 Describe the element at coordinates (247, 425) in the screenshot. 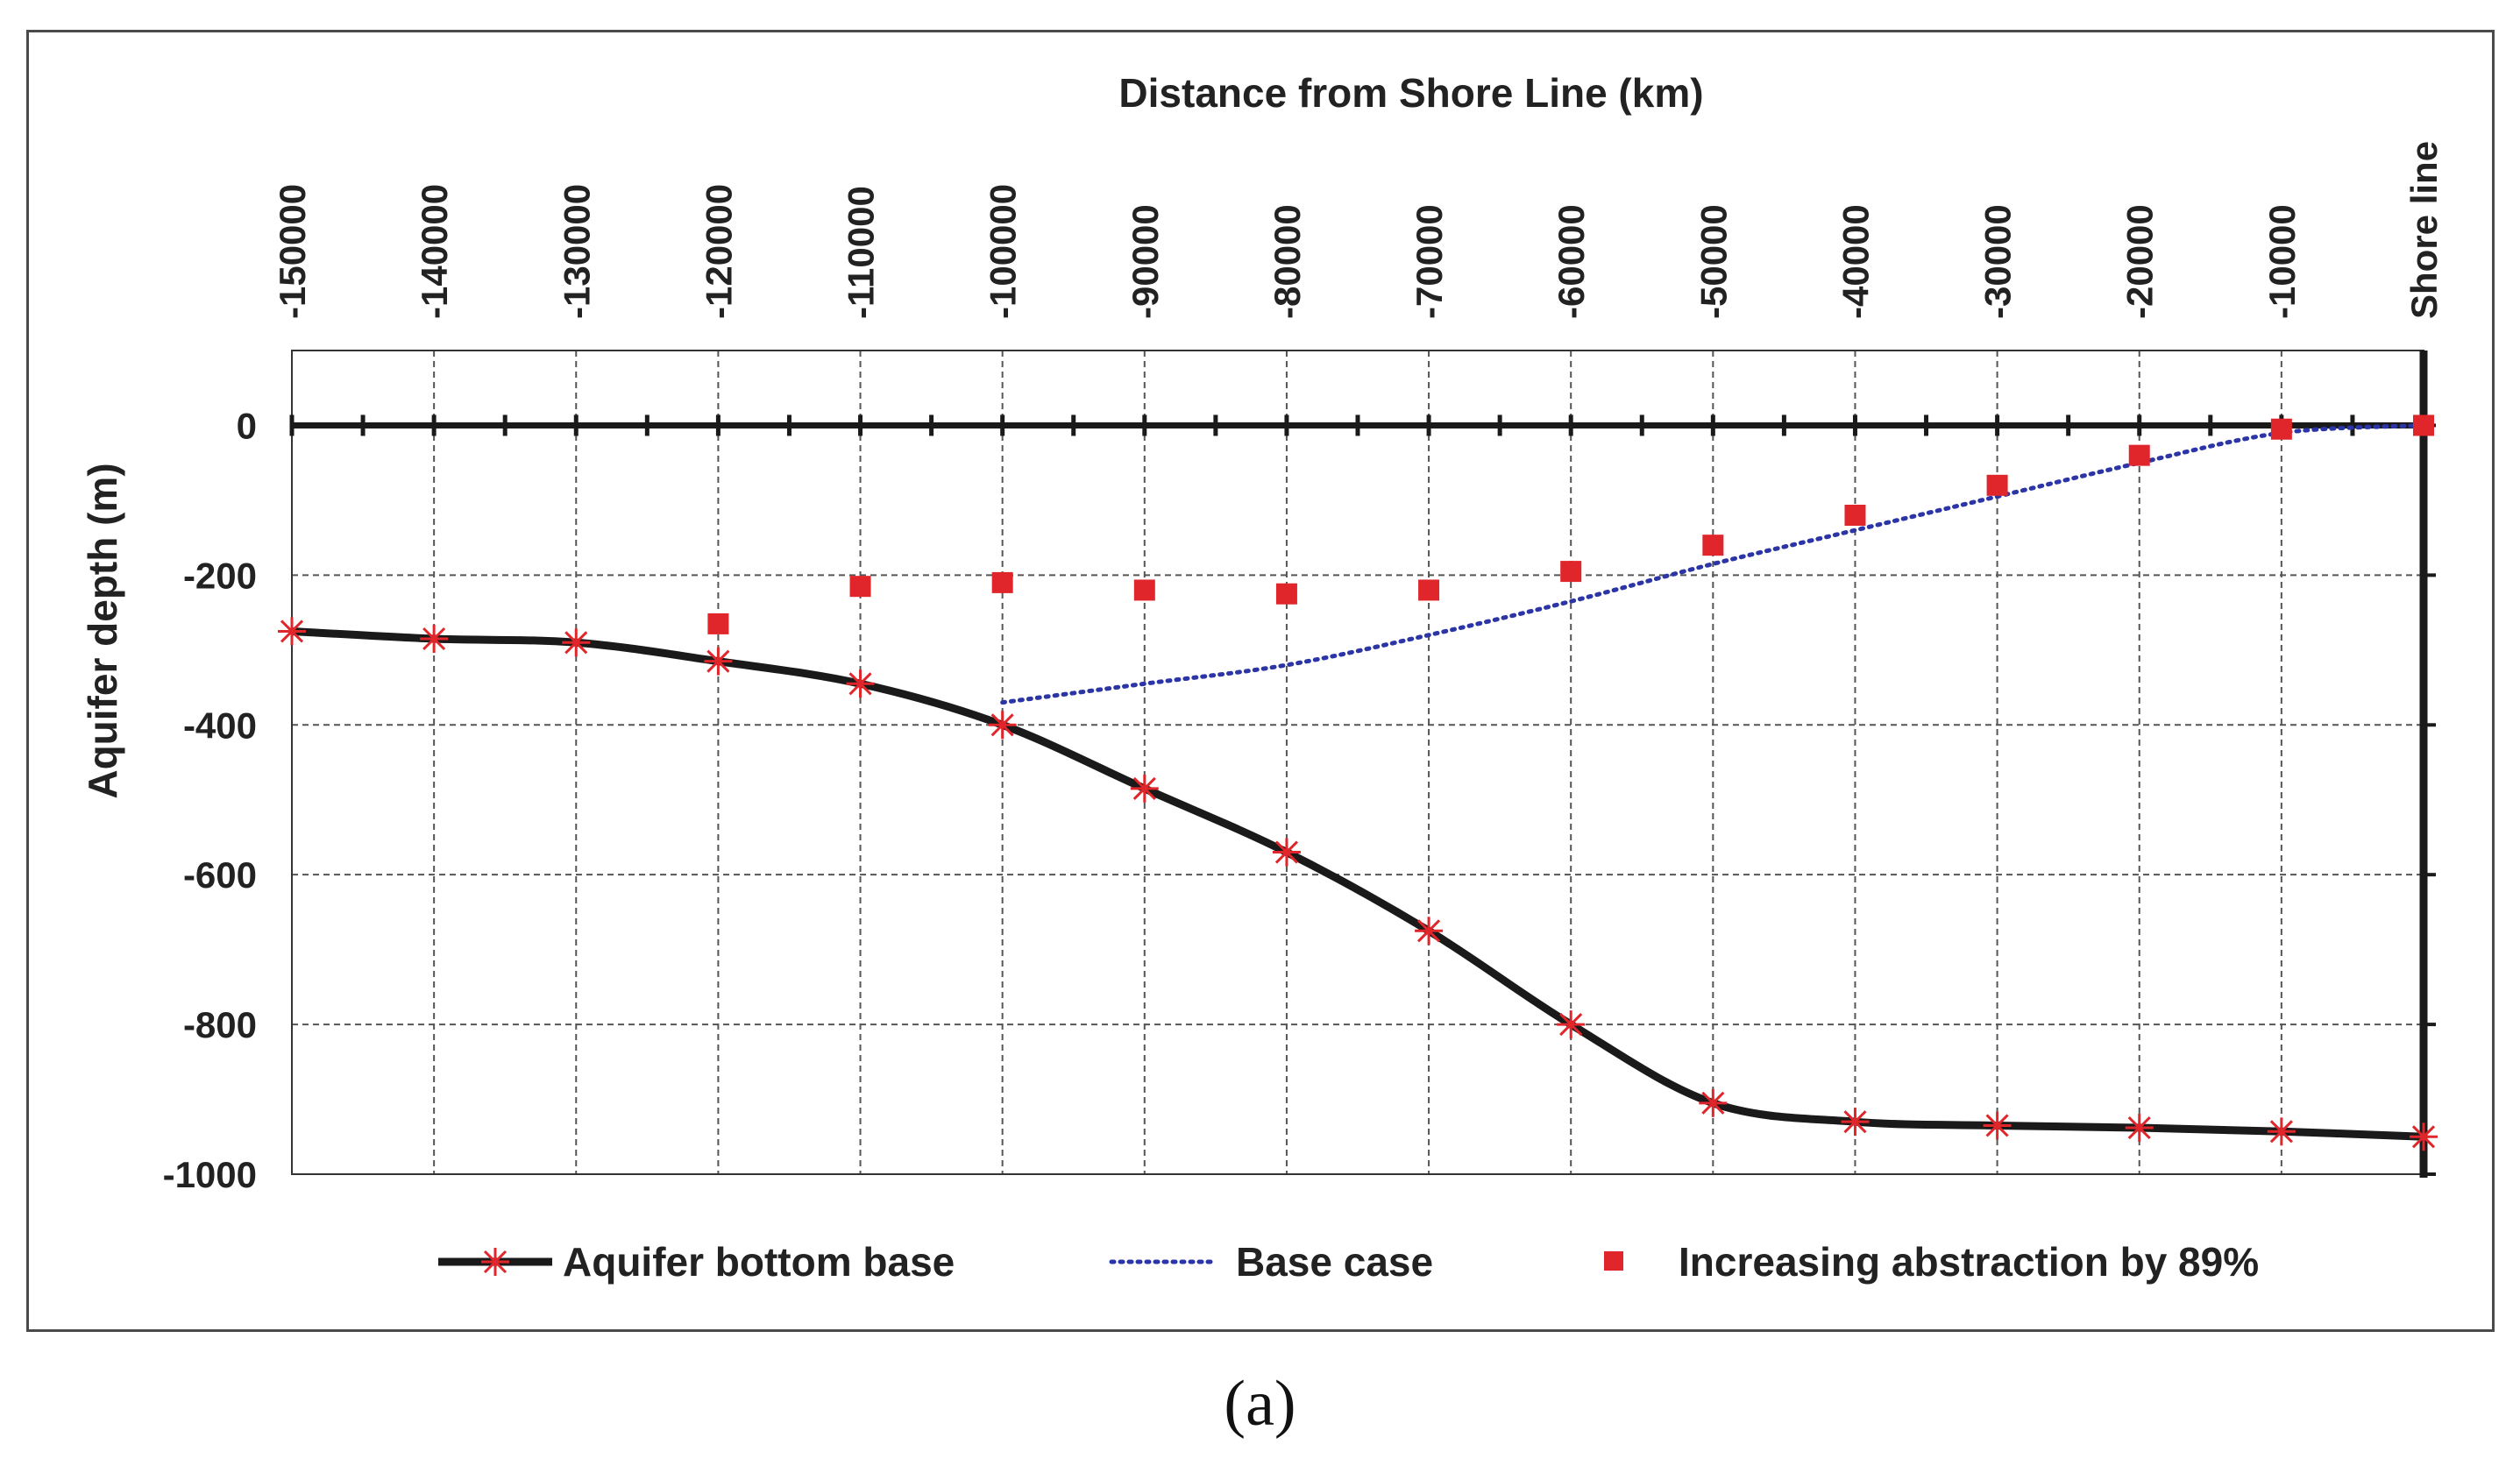

I see `y-tick-label: 0` at that location.